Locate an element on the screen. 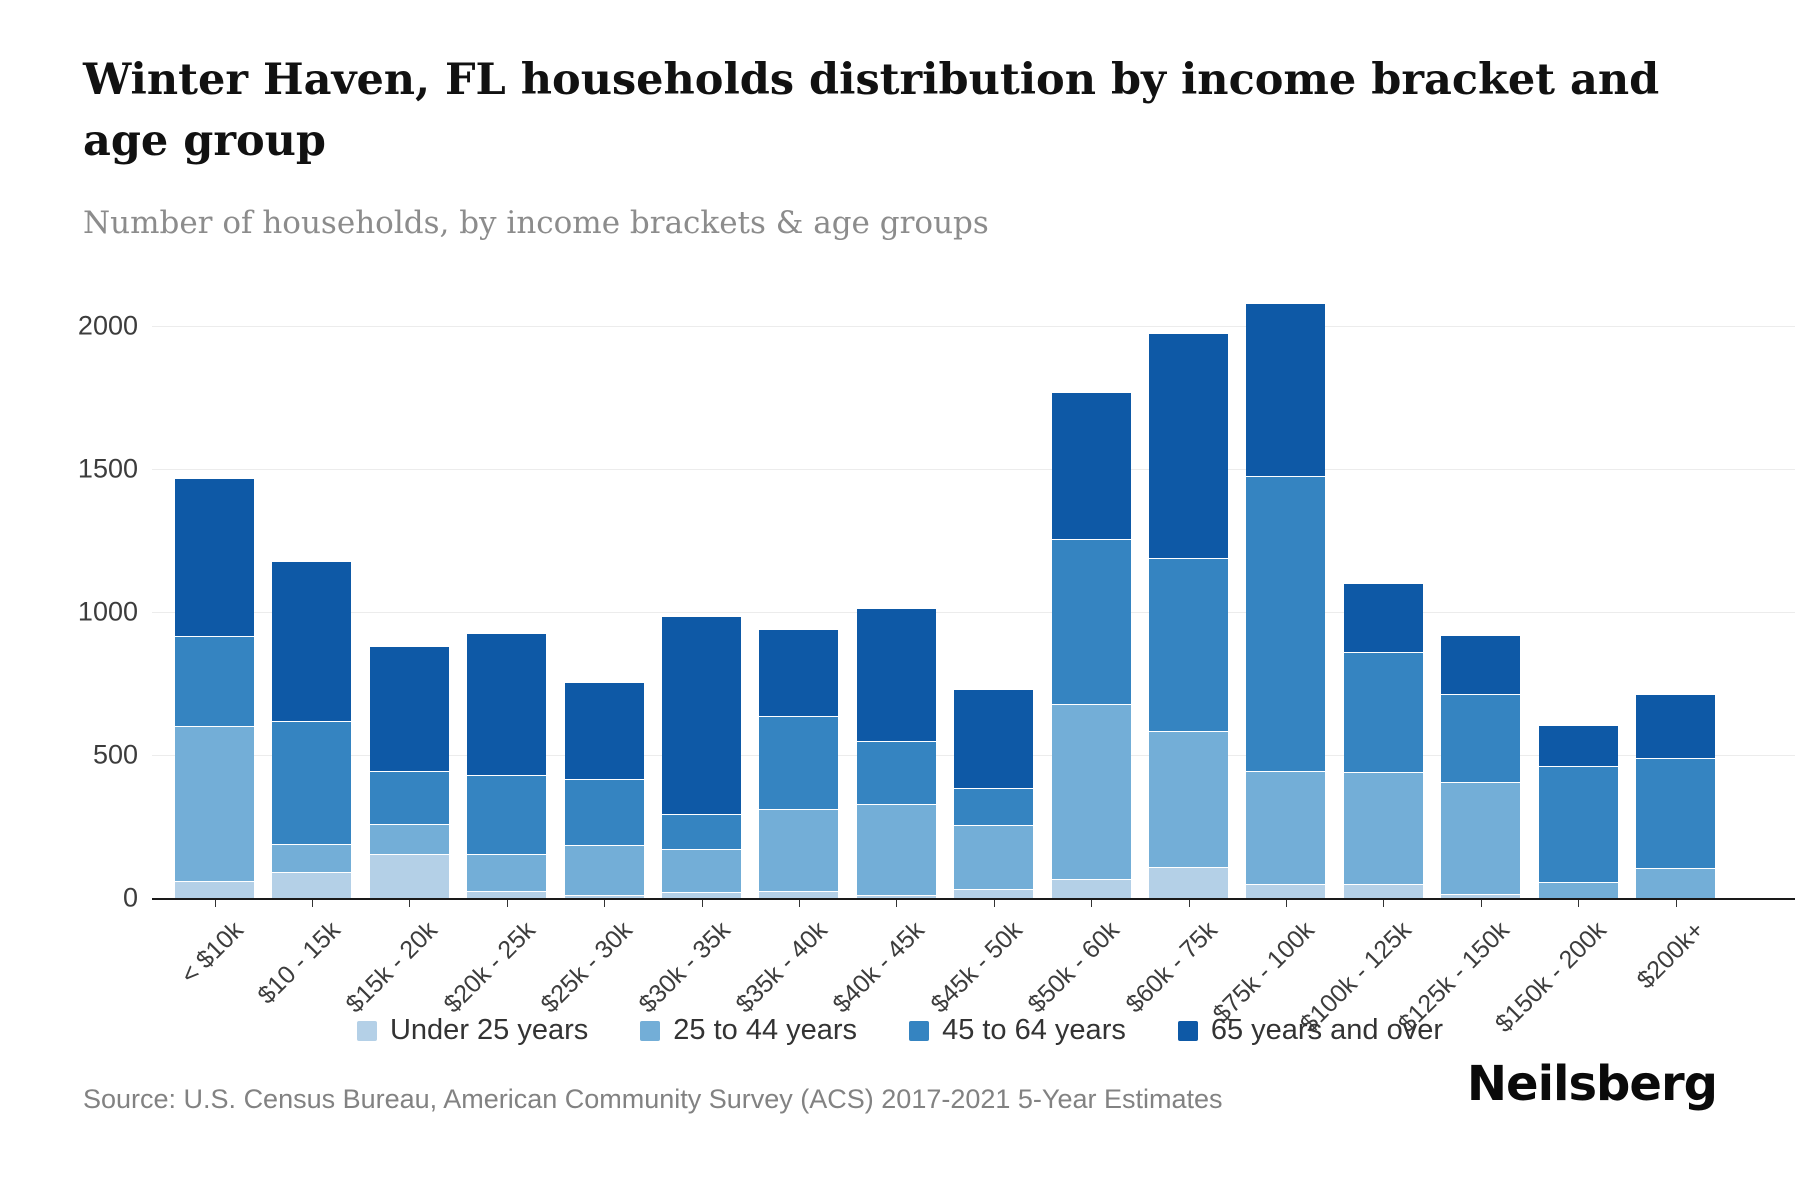  x-axis-label: $40k - 45k is located at coordinates (879, 967).